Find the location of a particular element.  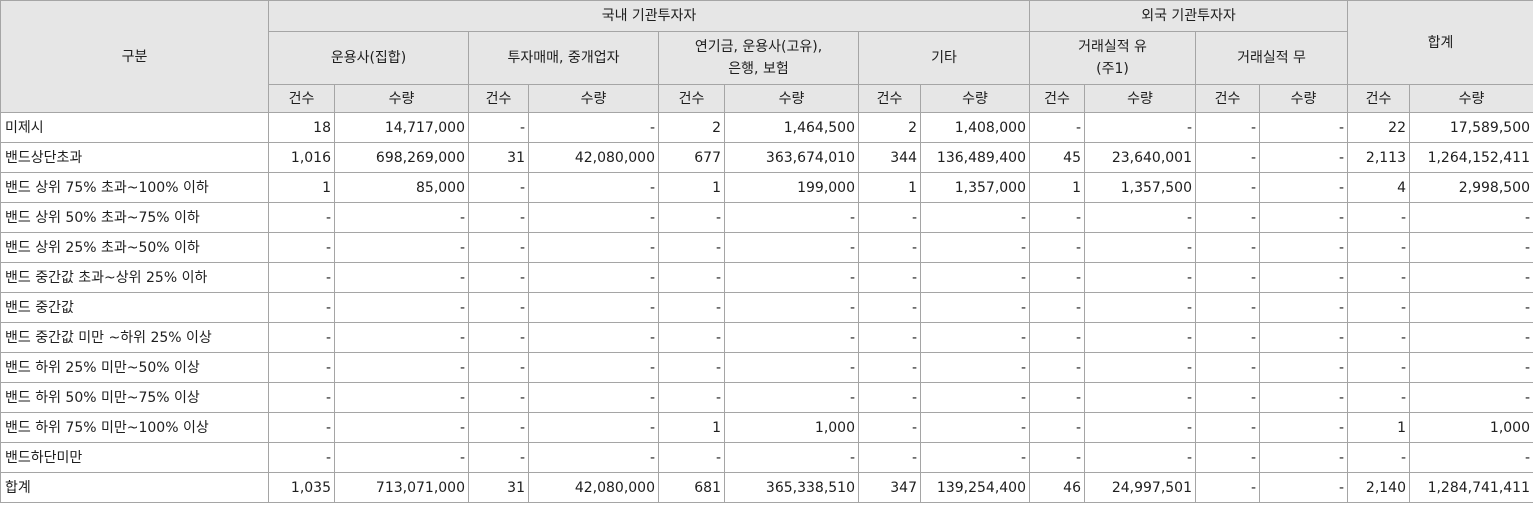

table-row: 밴드 상위 25% 초과~50% 이하 - - - - - - - - - - - - - - is located at coordinates (766, 247).